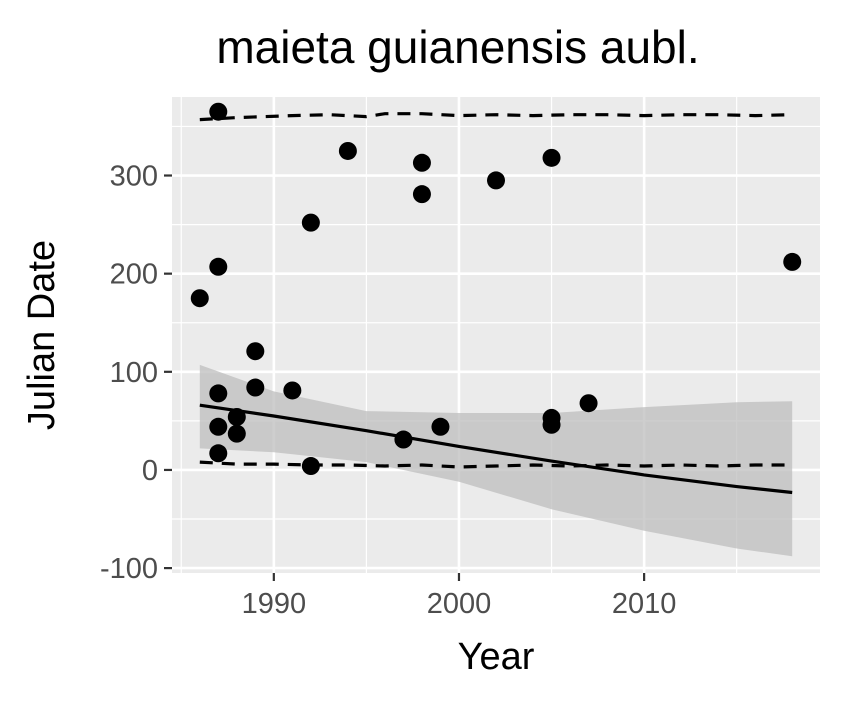  What do you see at coordinates (459, 604) in the screenshot?
I see `x-tick-label: 2000` at bounding box center [459, 604].